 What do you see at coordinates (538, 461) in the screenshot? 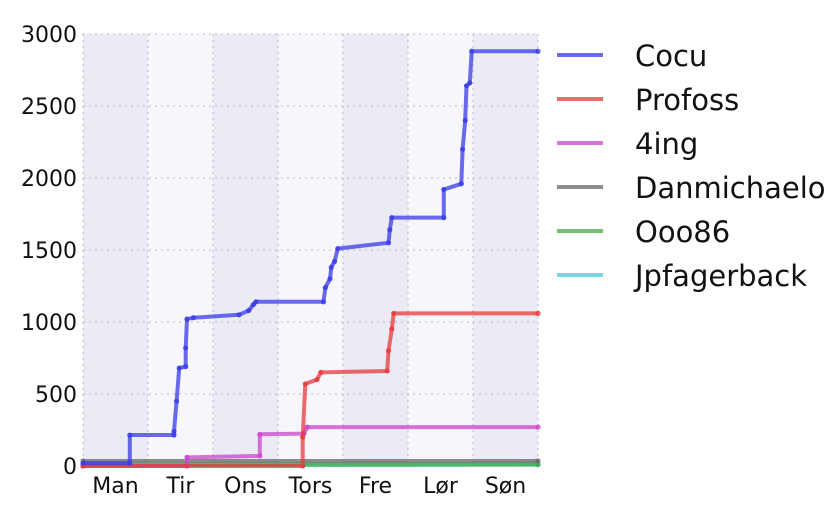
I see `data-point-danmichaelo` at bounding box center [538, 461].